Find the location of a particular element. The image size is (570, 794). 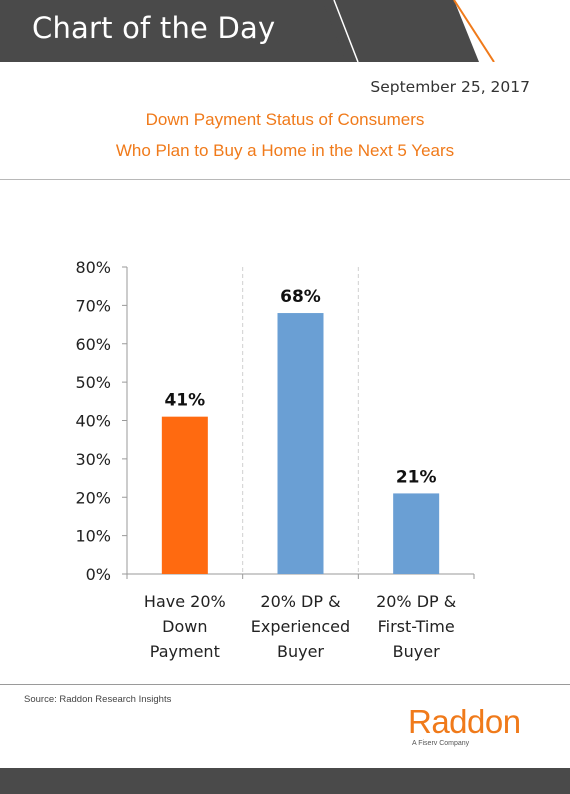

category-label: Down is located at coordinates (184, 626).